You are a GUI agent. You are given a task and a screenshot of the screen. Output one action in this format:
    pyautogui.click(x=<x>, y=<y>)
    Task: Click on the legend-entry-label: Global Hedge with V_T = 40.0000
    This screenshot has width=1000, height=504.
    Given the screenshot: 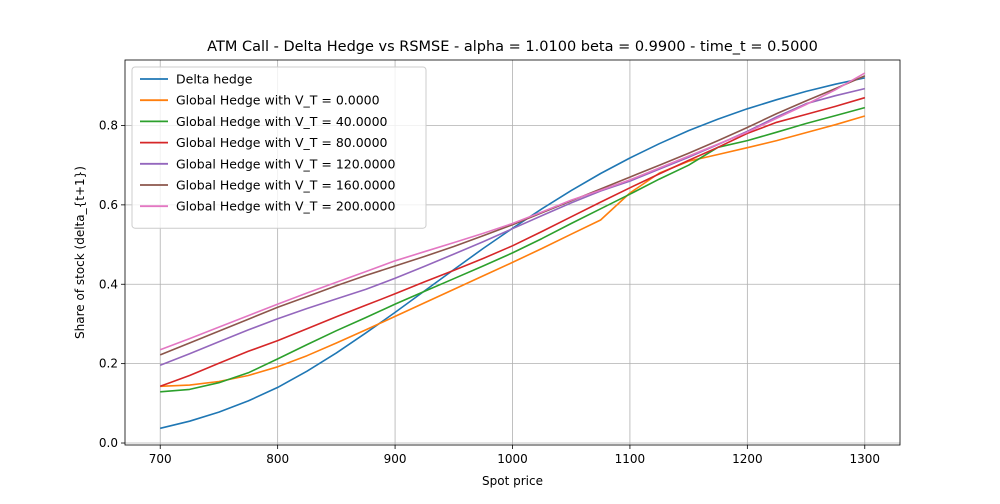 What is the action you would take?
    pyautogui.click(x=282, y=121)
    